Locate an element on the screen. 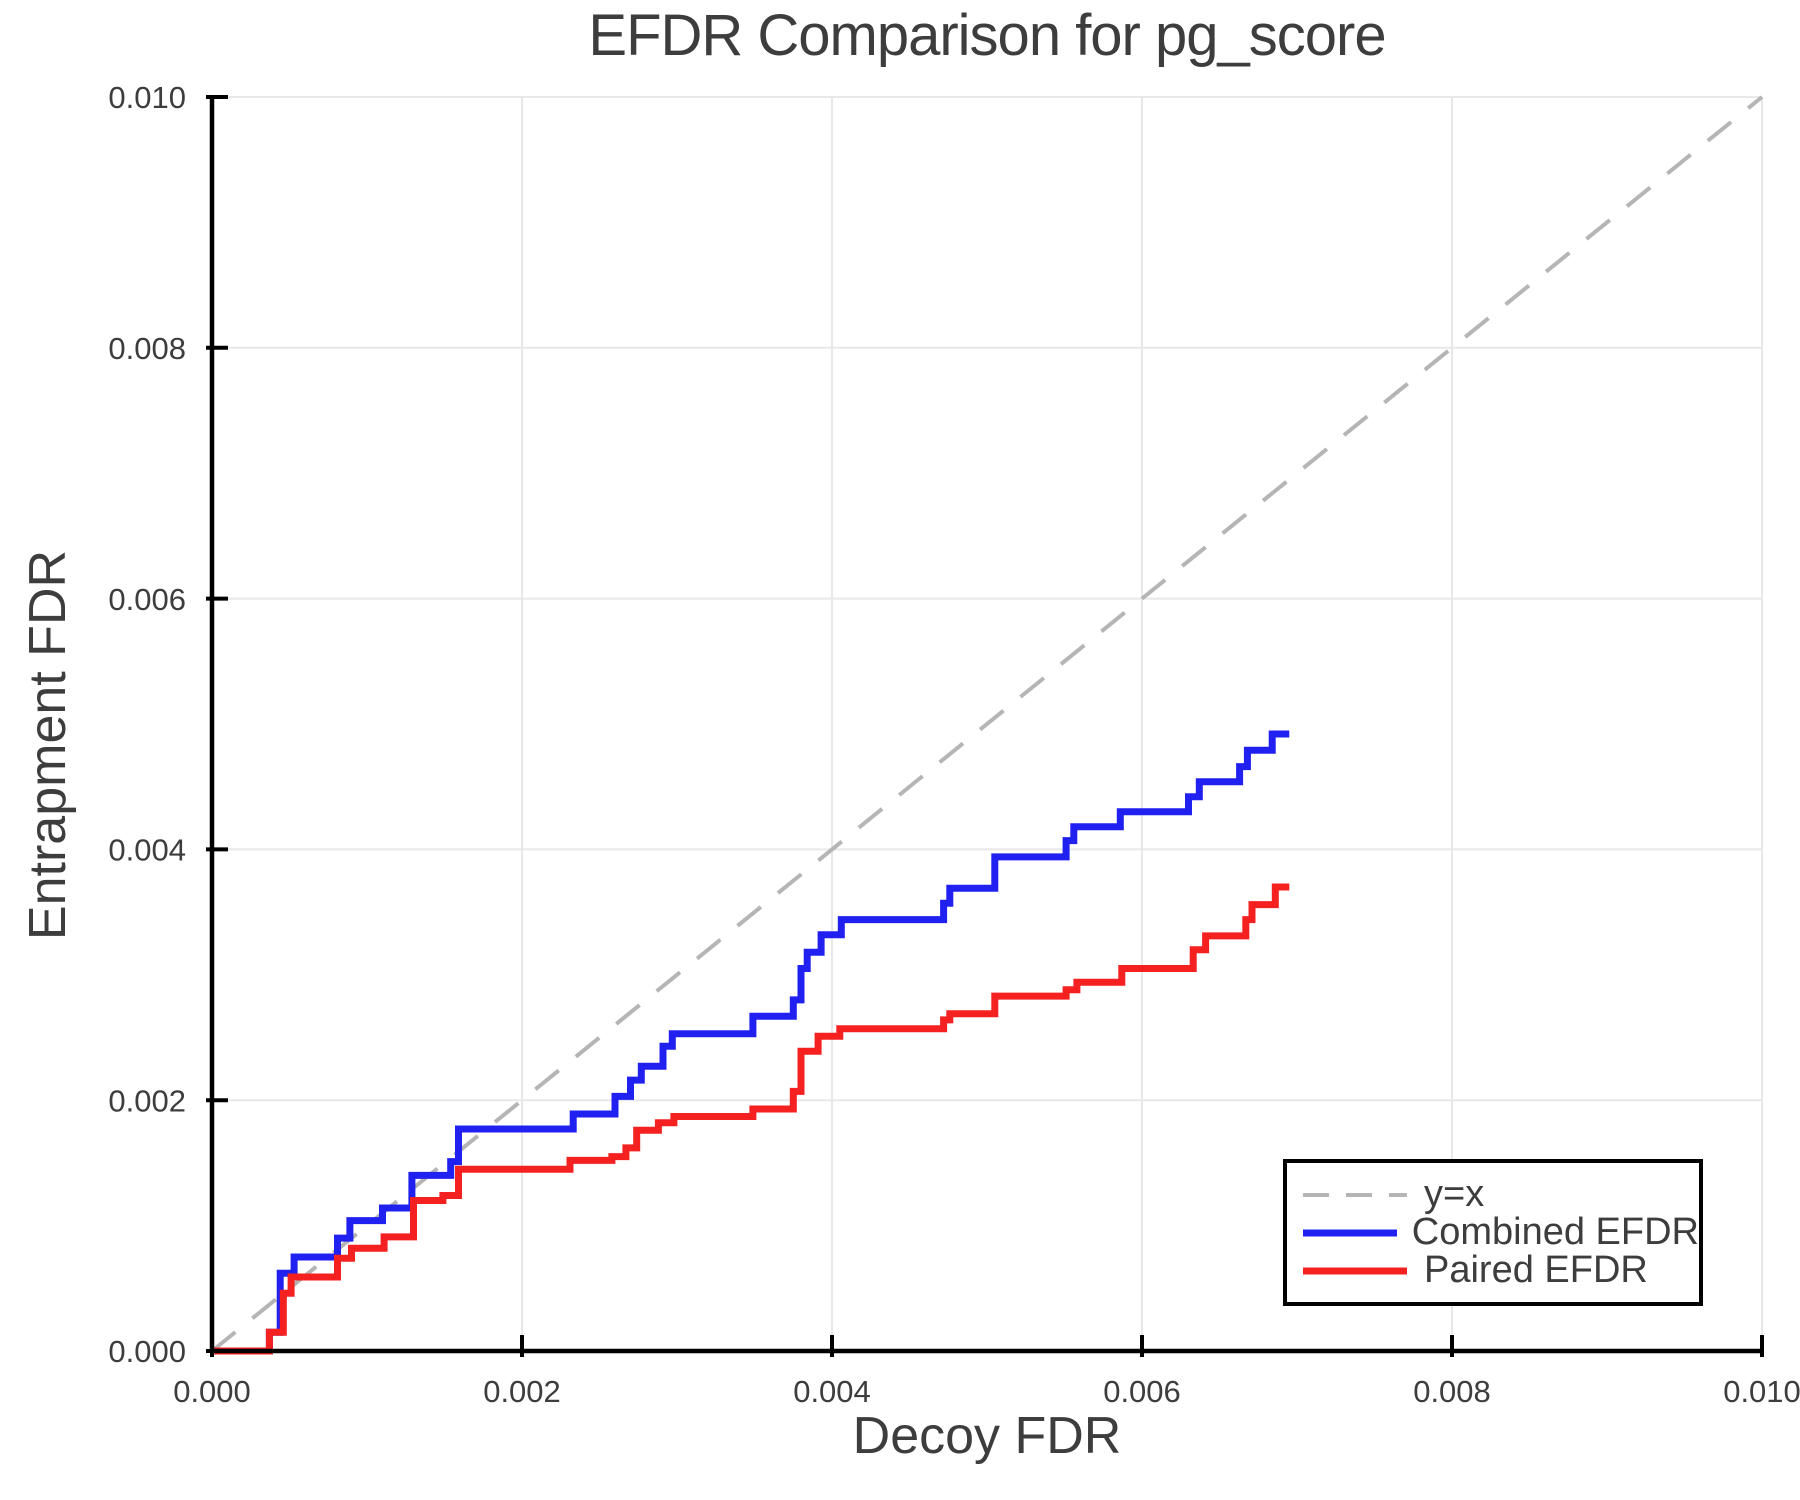 This screenshot has height=1500, width=1800. y-tick-label: 0.010 is located at coordinates (147, 97).